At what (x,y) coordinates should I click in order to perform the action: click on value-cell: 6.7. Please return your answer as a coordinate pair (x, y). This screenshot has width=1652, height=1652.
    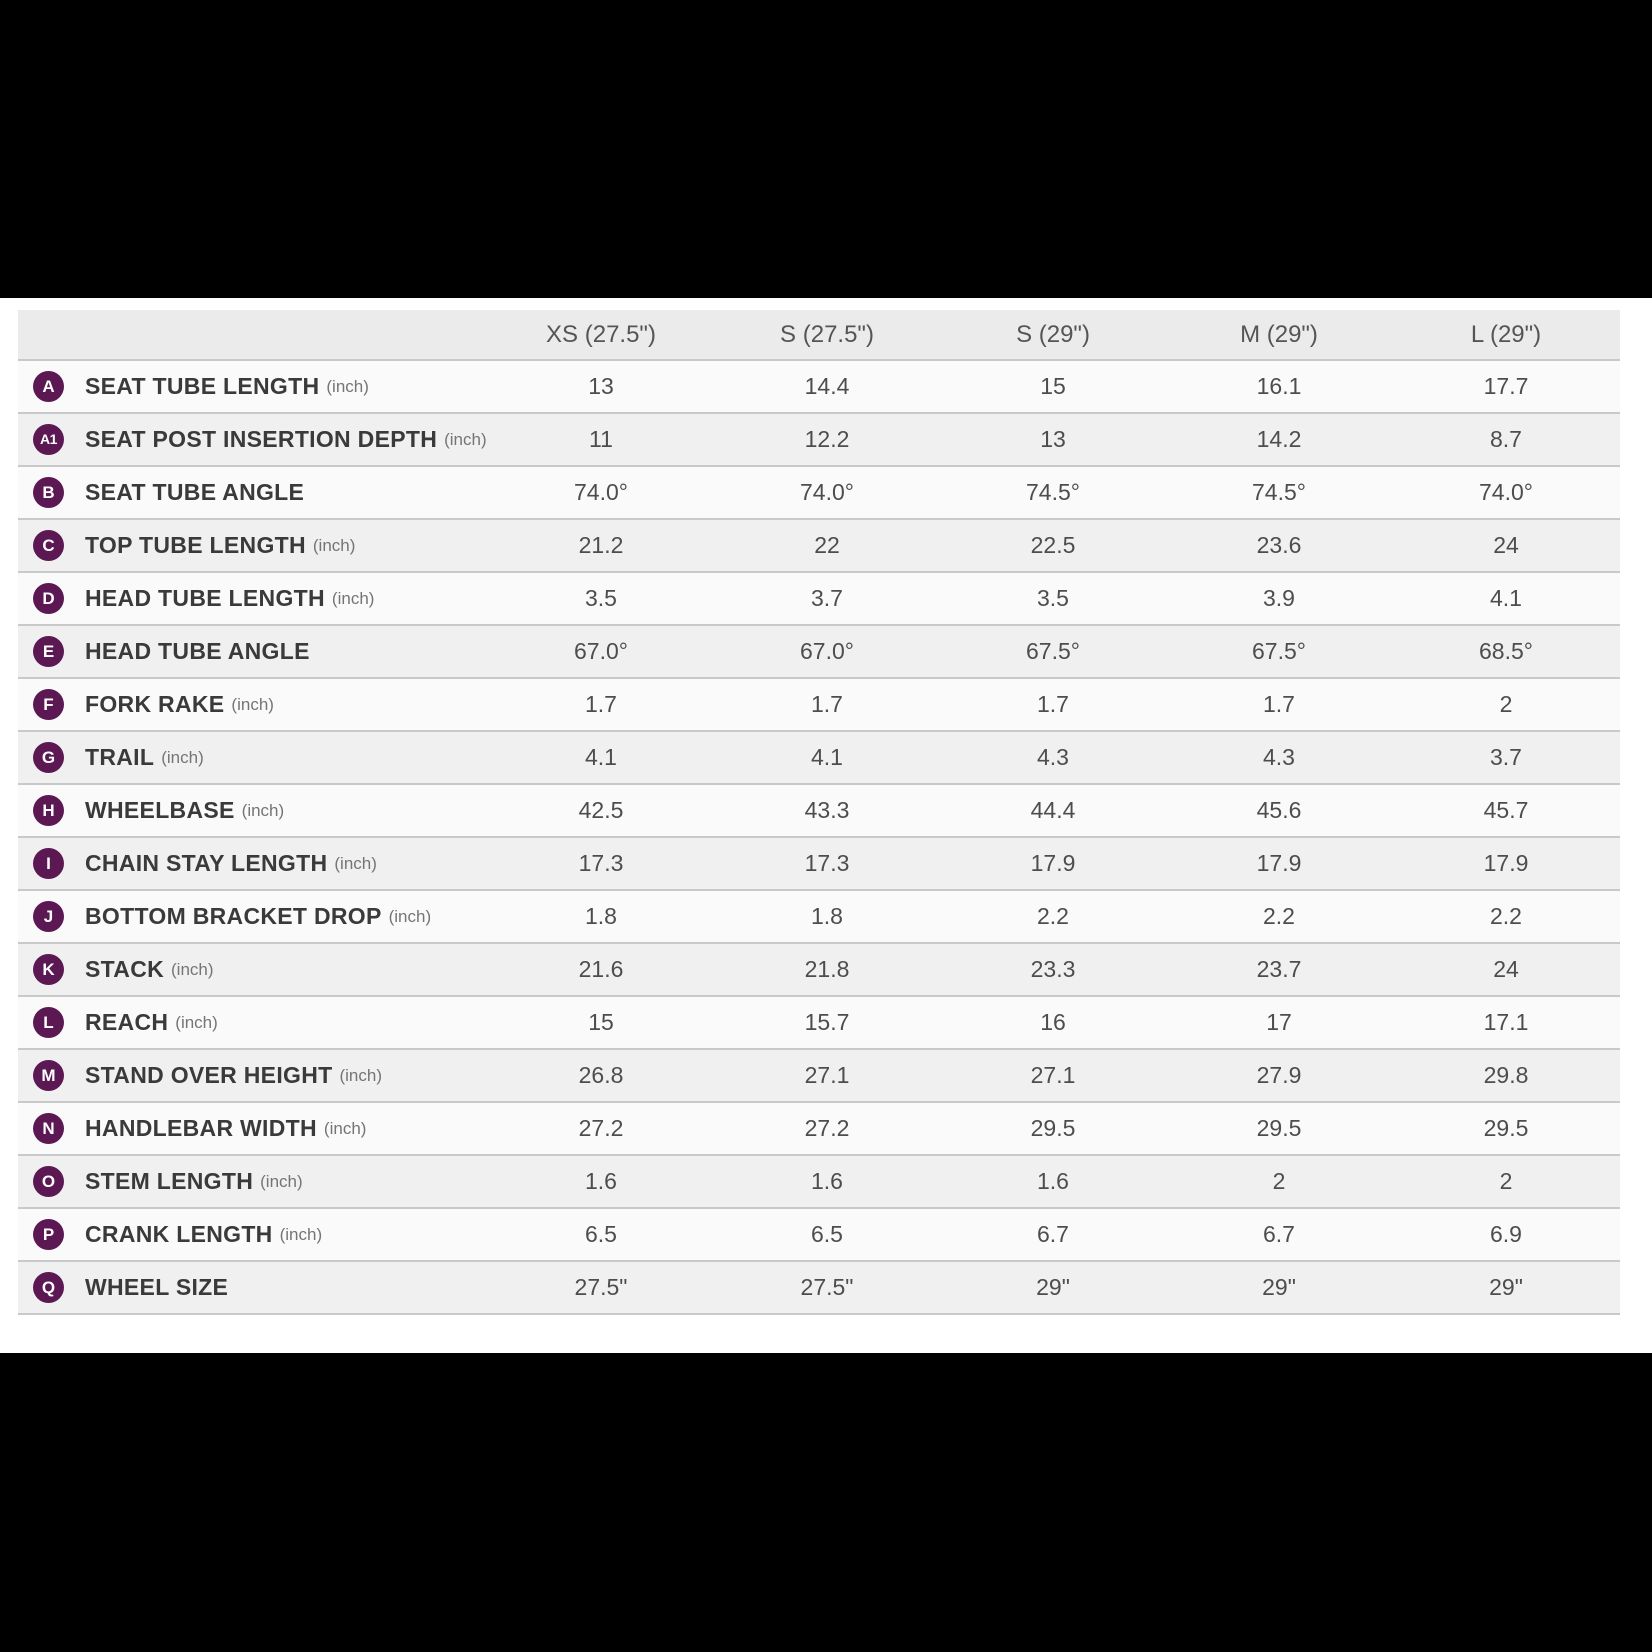
    Looking at the image, I should click on (1279, 1234).